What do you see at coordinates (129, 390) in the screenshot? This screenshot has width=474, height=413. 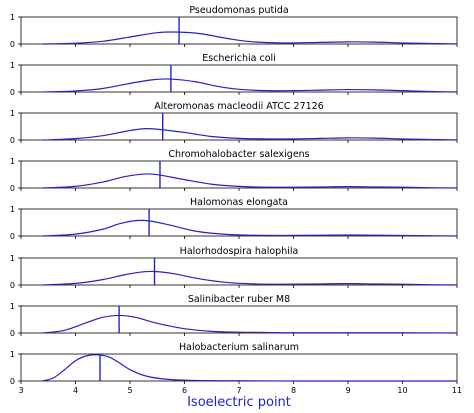 I see `x-tick-label: 5` at bounding box center [129, 390].